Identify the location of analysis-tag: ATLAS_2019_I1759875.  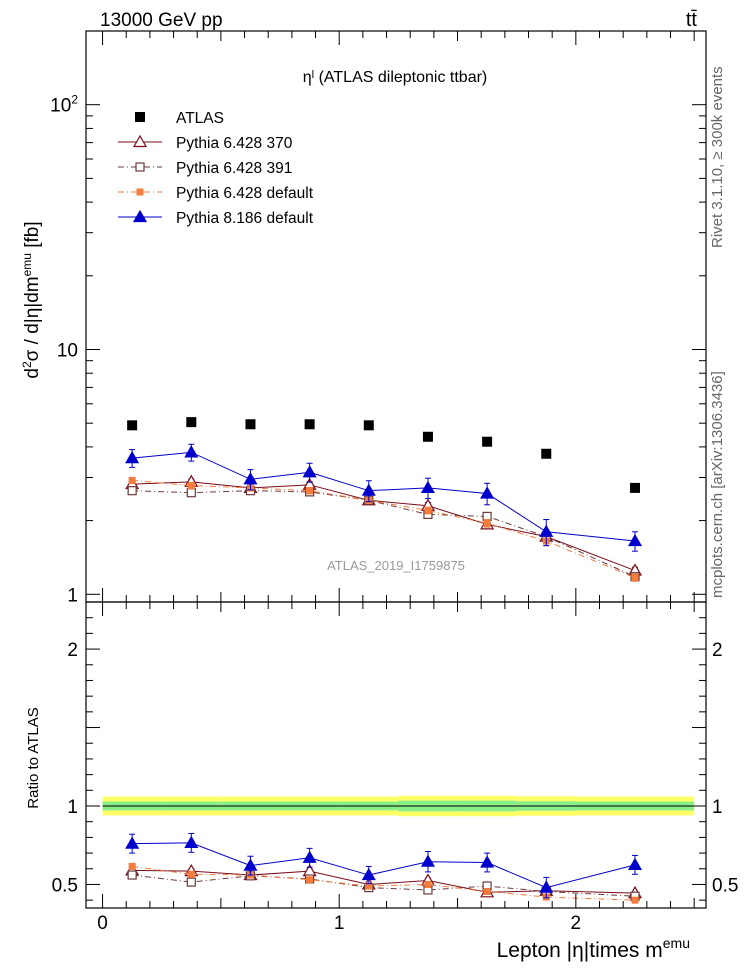
(396, 565).